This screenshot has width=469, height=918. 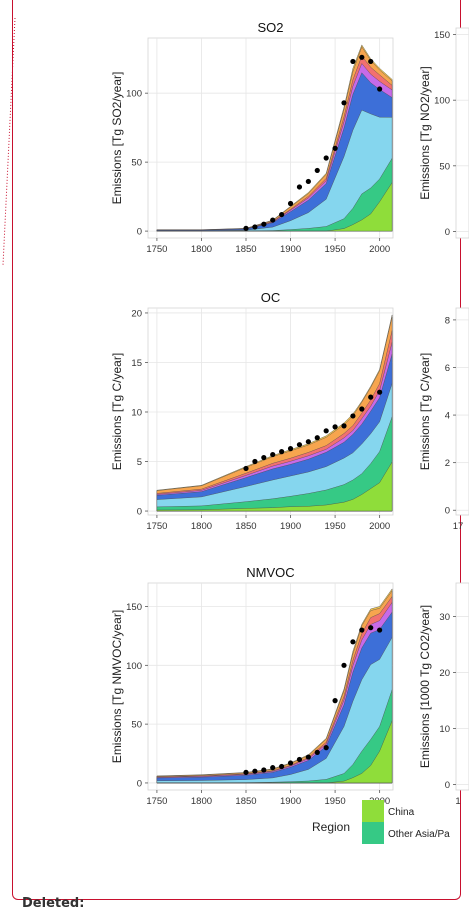 I want to click on dotted-connector, so click(x=9, y=141).